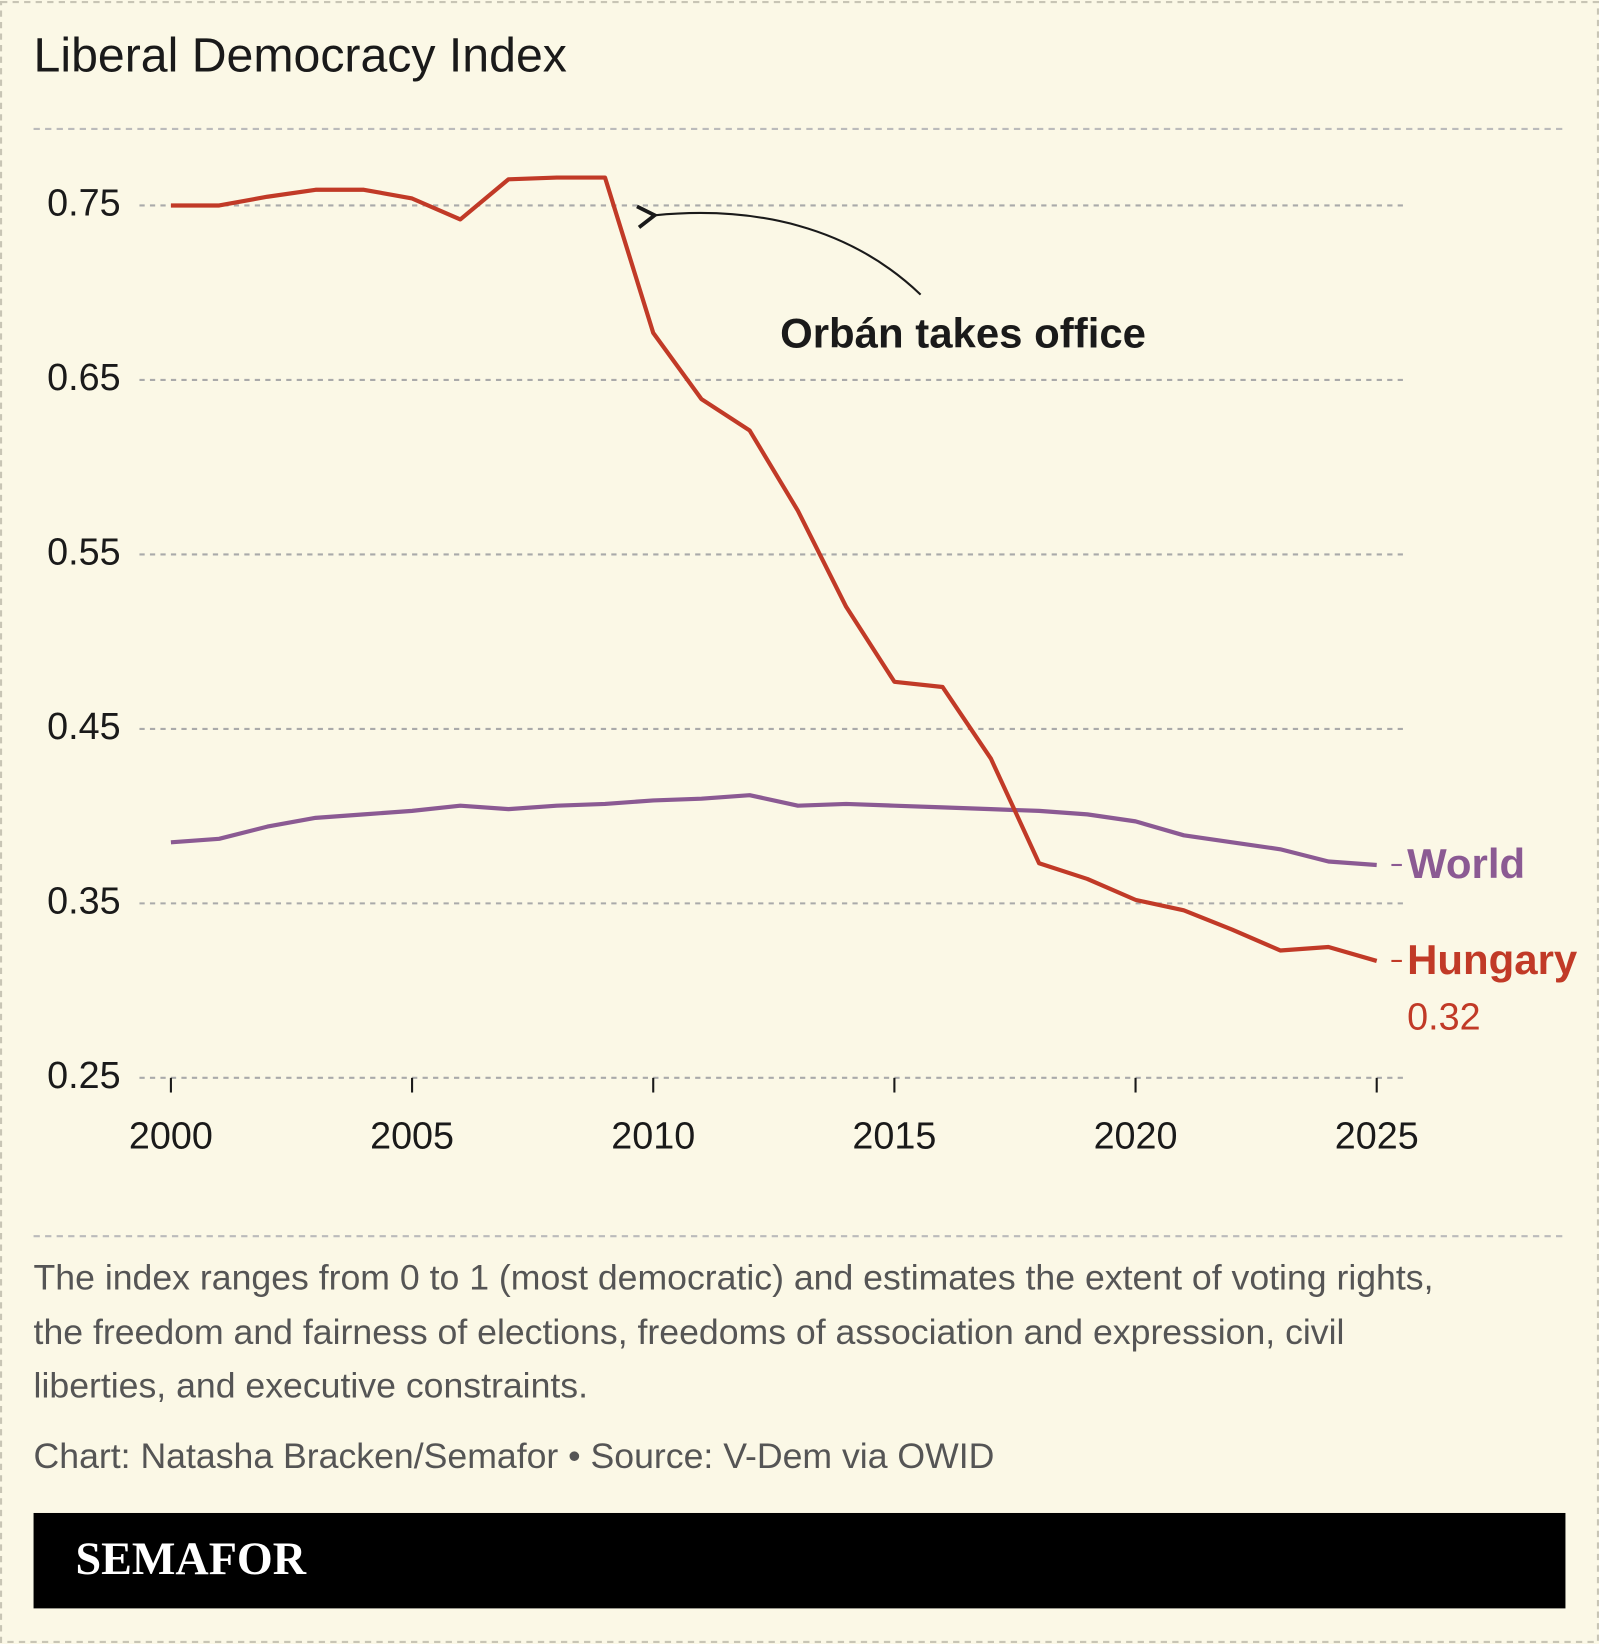 This screenshot has height=1644, width=1599. What do you see at coordinates (1492, 959) in the screenshot?
I see `legend-label: Hungary` at bounding box center [1492, 959].